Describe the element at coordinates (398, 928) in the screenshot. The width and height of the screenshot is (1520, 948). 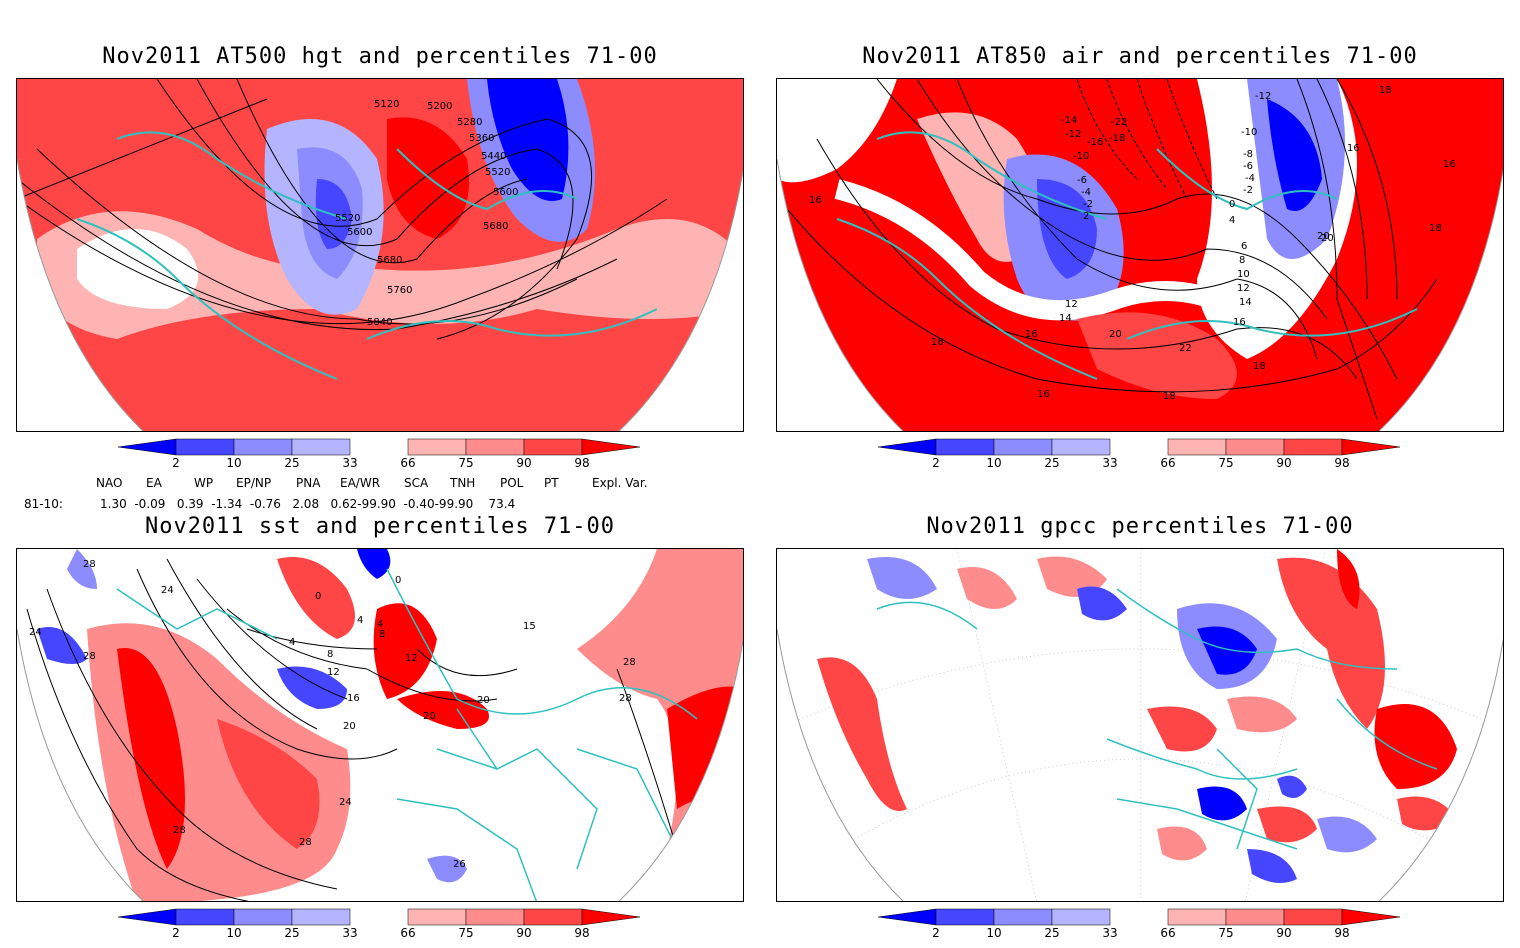
I see `colorbar-sst: 2 10 25 33 66 75 90 98` at that location.